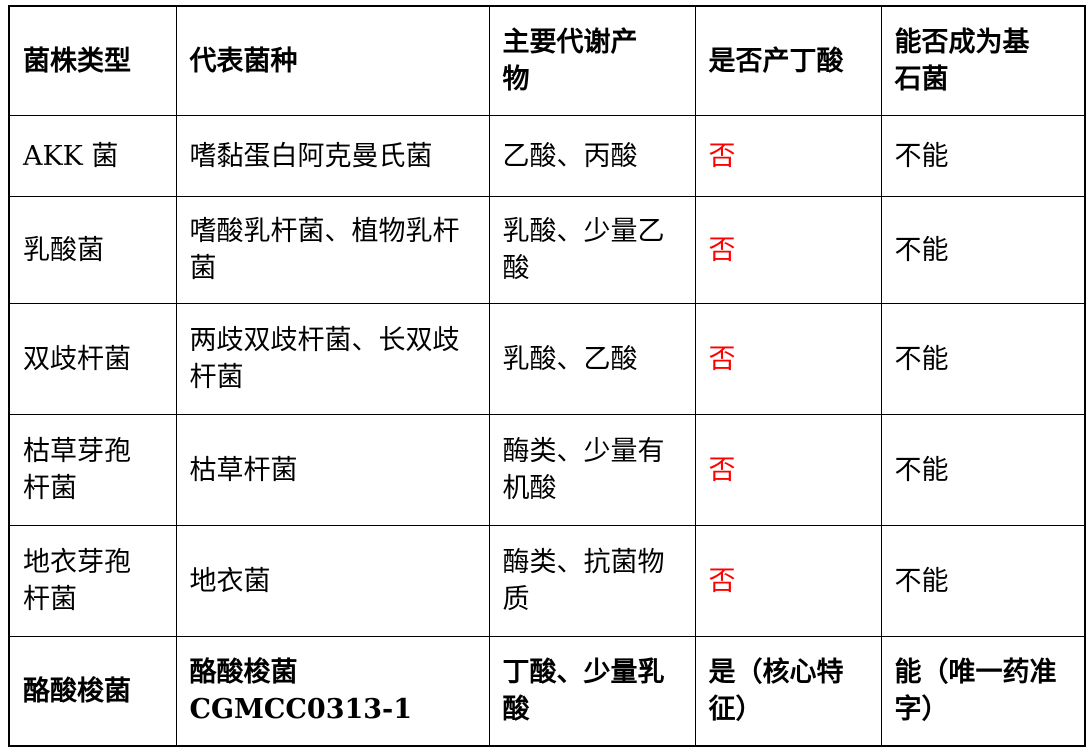  I want to click on table-header-row: 菌株类型 代表菌种 主要代谢产 物 是否产丁酸 能否成为基 石菌, so click(547, 60).